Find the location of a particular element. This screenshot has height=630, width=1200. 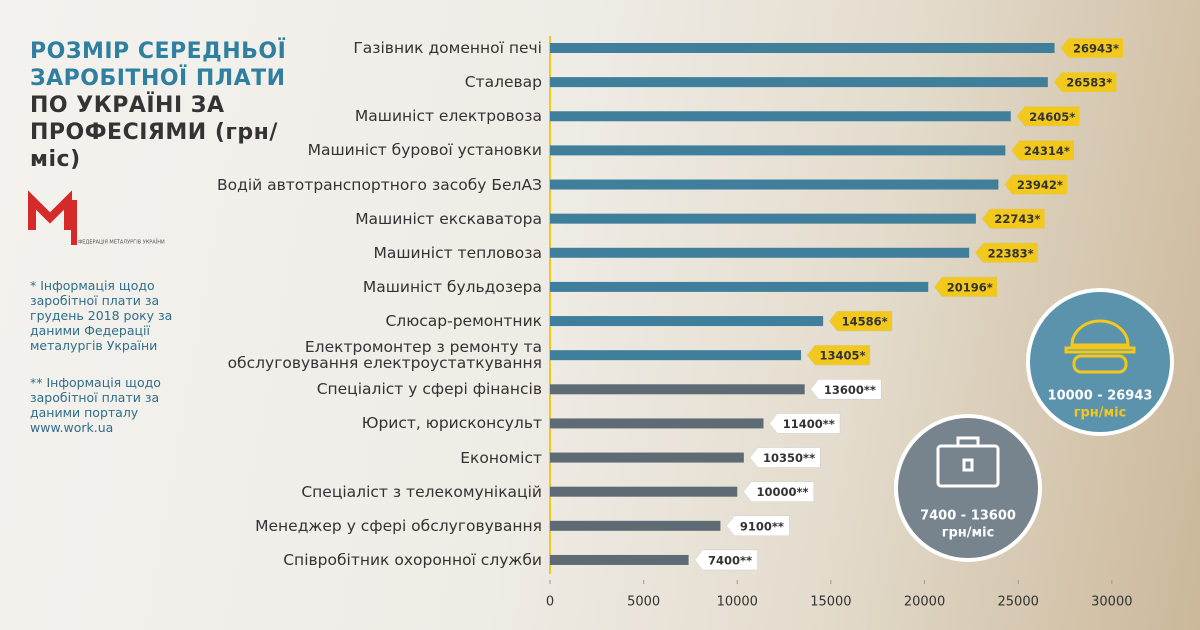

value-label: 20196* is located at coordinates (970, 287).